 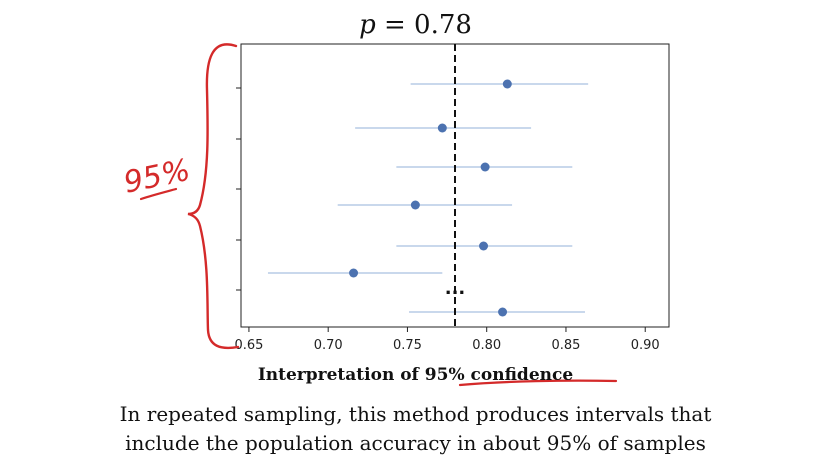 I want to click on title-value: = 0.78, so click(x=423, y=25).